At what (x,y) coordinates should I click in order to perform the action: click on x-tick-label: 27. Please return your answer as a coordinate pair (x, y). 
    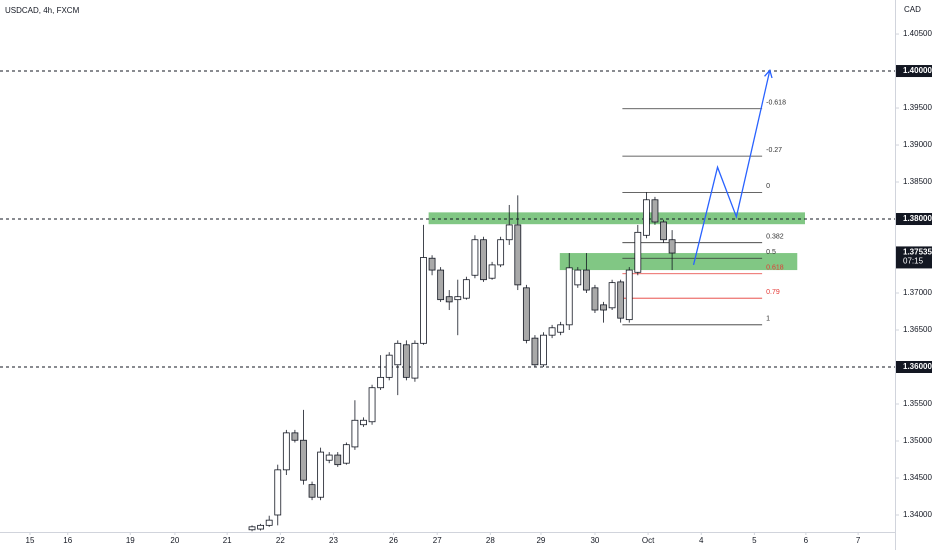
    Looking at the image, I should click on (437, 540).